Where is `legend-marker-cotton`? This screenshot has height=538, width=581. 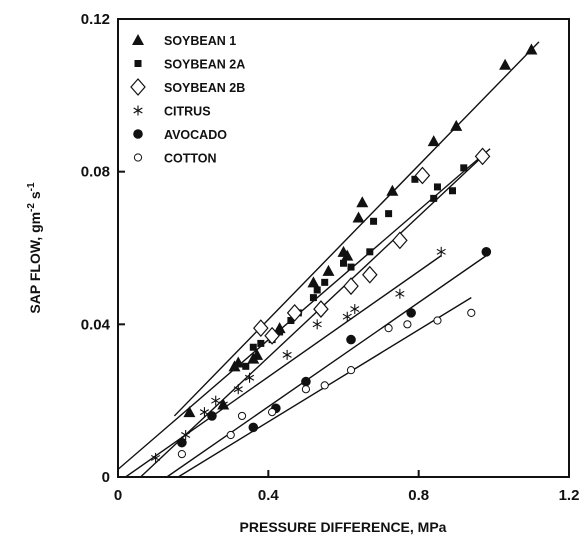 legend-marker-cotton is located at coordinates (138, 157).